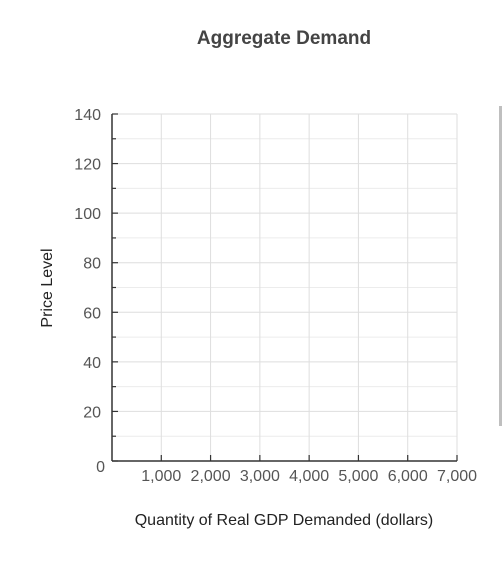 This screenshot has height=578, width=502. I want to click on y-tick-label: 120, so click(87, 165).